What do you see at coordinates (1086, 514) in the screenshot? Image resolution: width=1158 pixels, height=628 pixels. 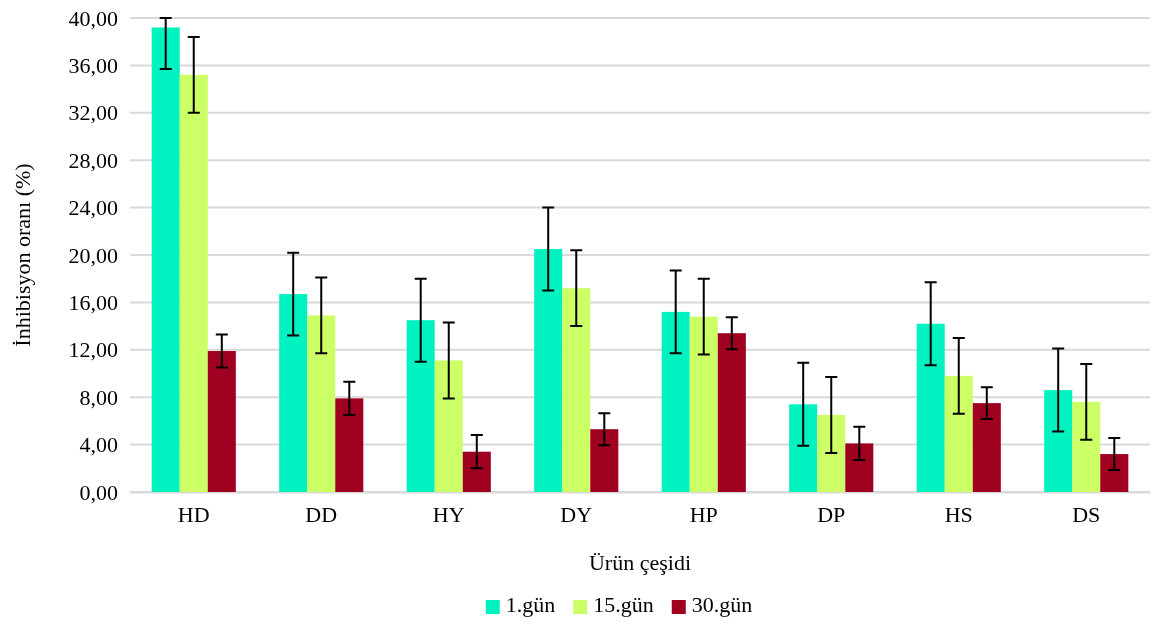 I see `x-tick-label: DS` at bounding box center [1086, 514].